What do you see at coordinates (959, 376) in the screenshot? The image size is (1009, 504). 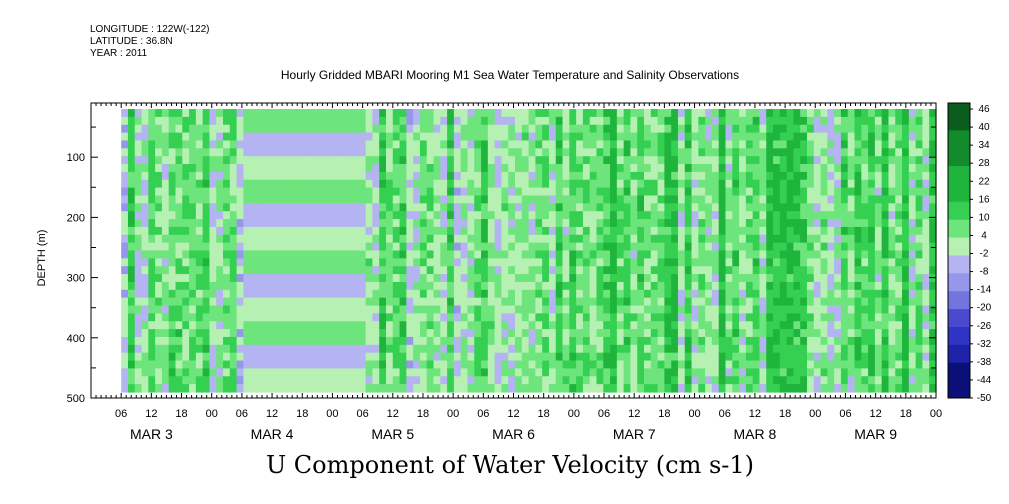 I see `colorbar-swatch` at bounding box center [959, 376].